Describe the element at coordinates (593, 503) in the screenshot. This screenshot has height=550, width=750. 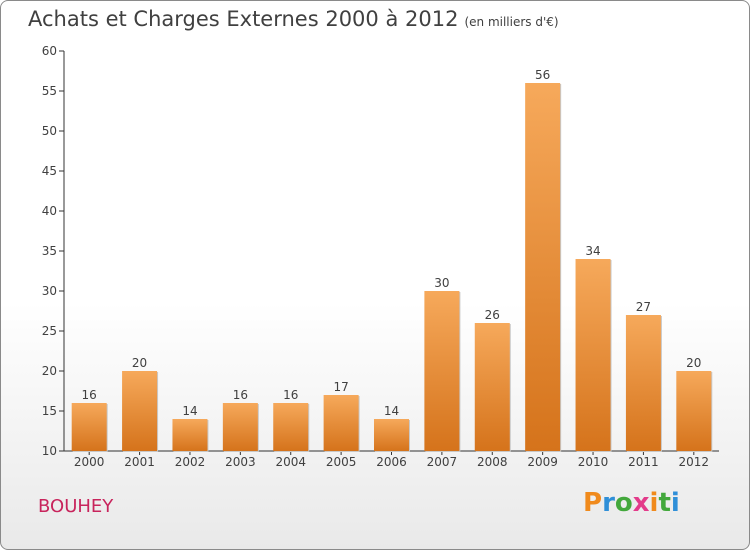
I see `logo-letter: P` at that location.